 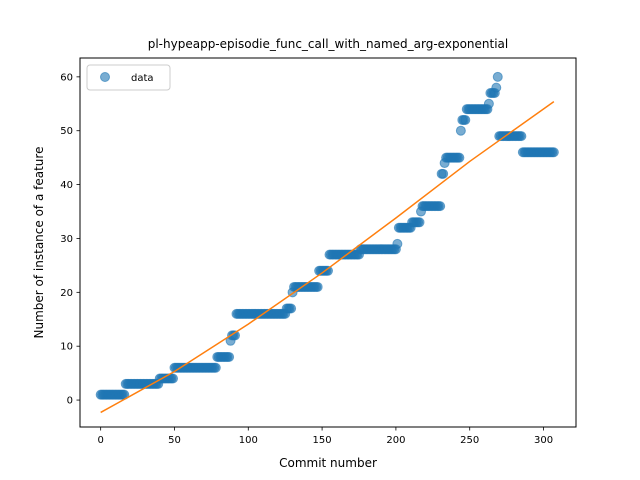 I want to click on x-tick-label: 50, so click(x=174, y=440).